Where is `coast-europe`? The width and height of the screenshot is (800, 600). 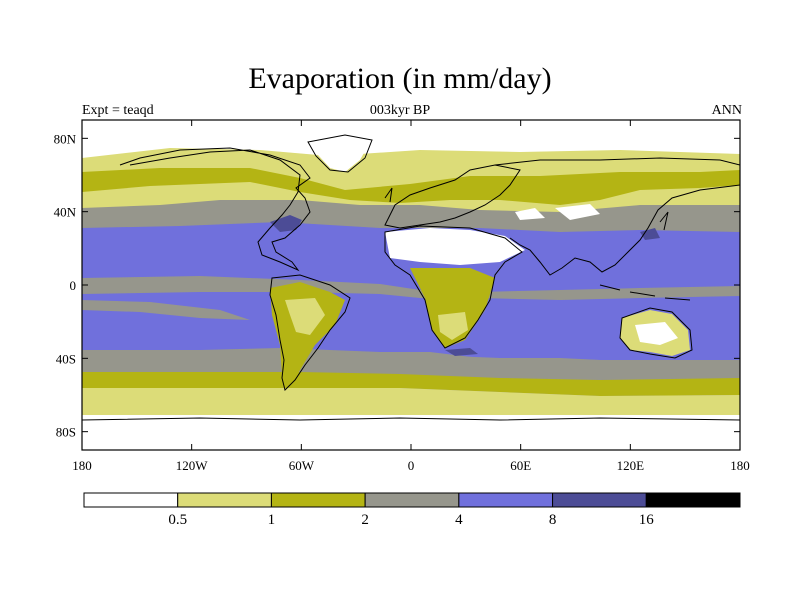
coast-europe is located at coordinates (452, 196).